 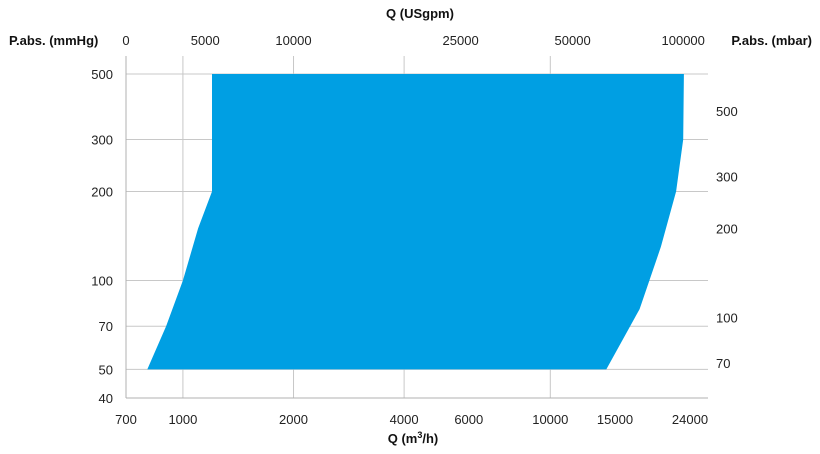 I want to click on x-top-tick-label-0: 0, so click(x=125, y=40).